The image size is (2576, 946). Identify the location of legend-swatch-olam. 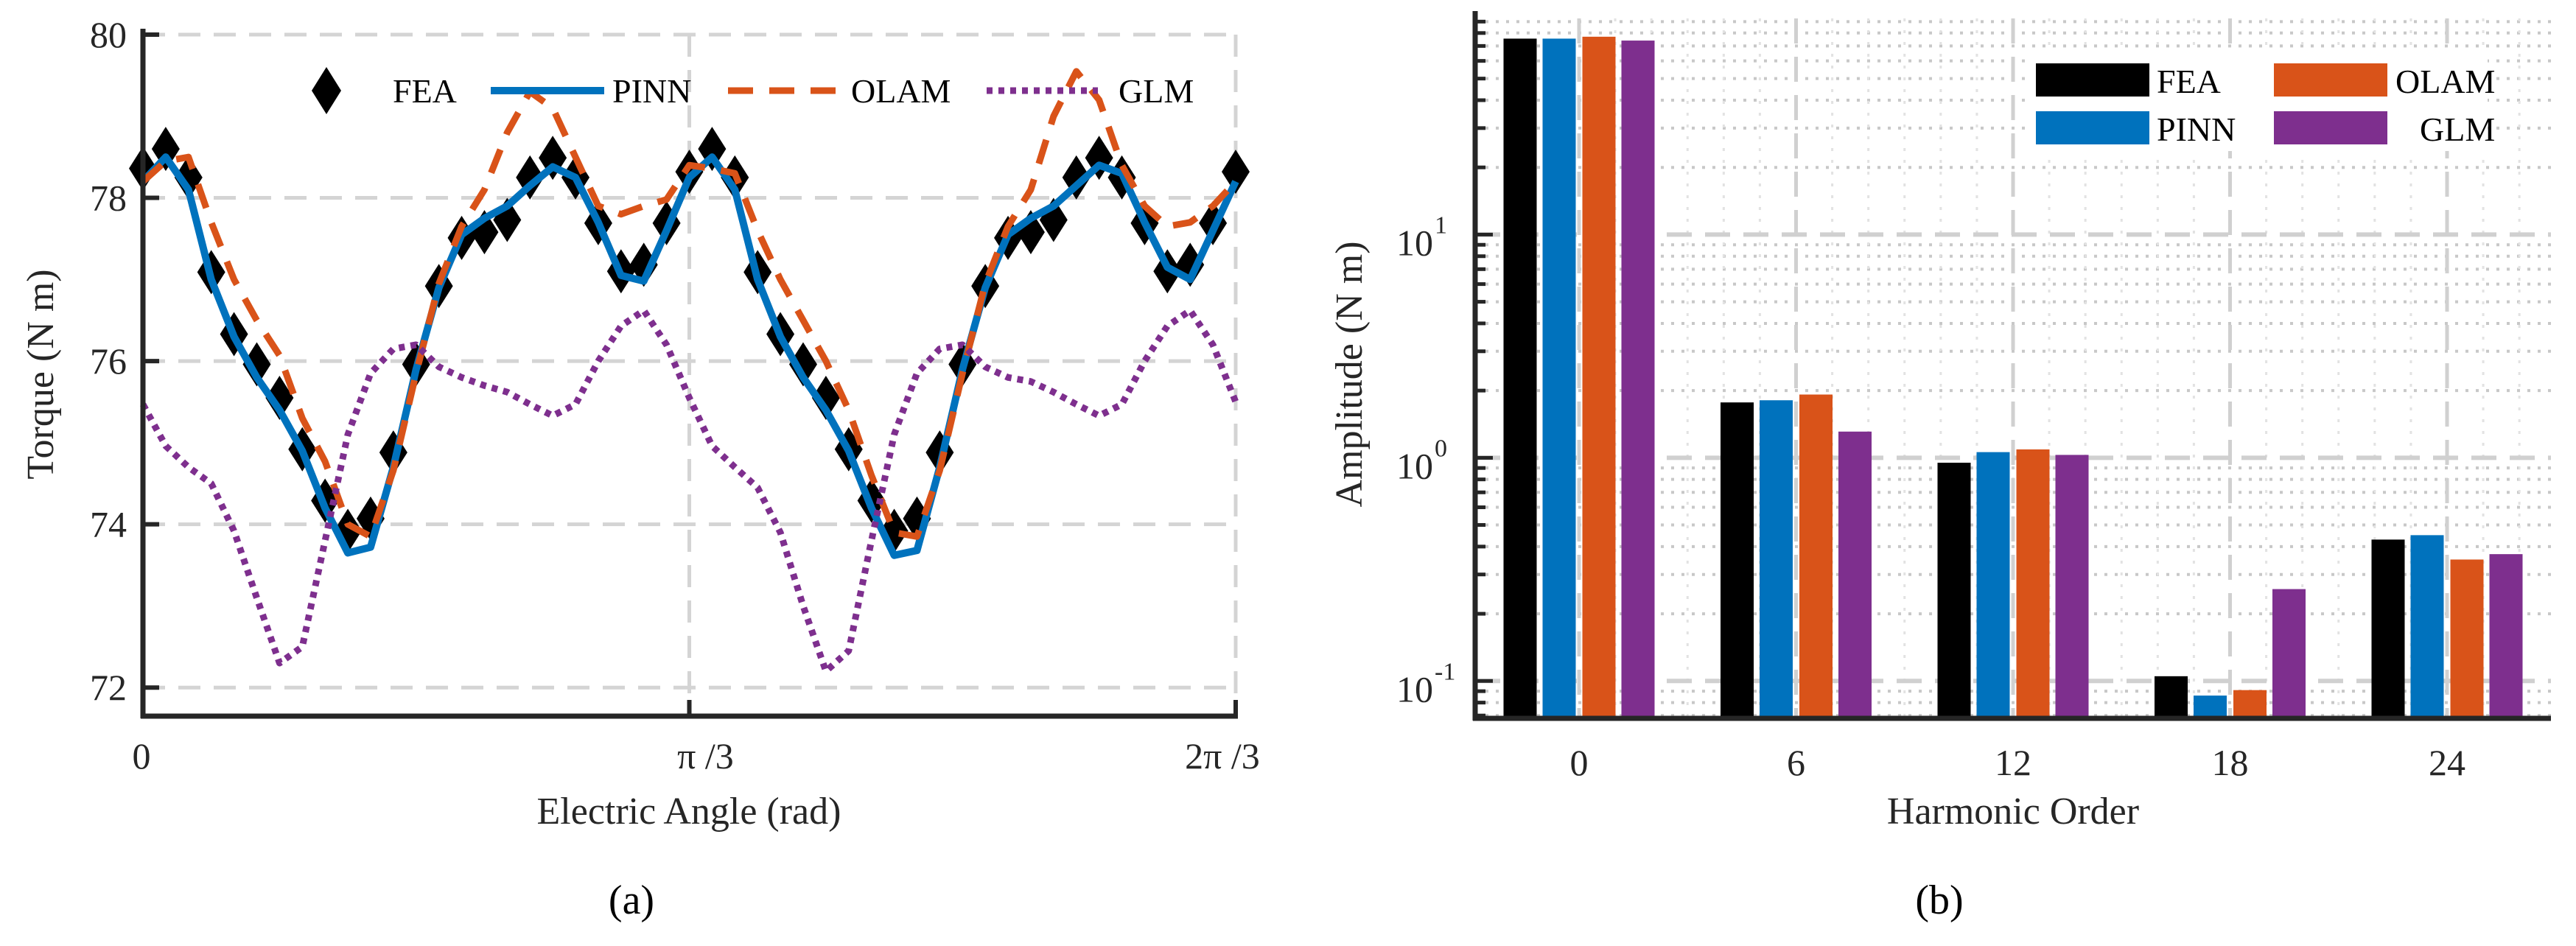
(2330, 80).